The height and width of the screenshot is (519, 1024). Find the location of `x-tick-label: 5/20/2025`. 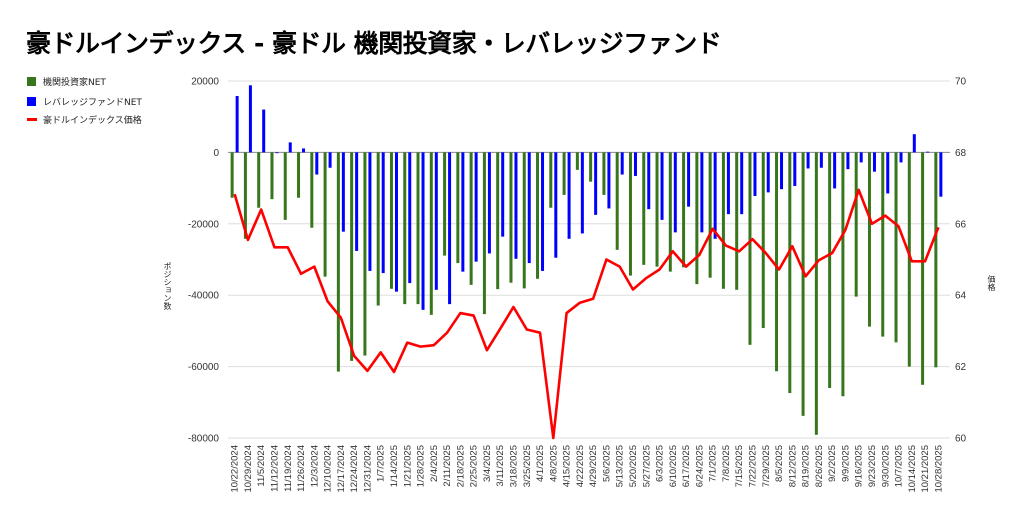

x-tick-label: 5/20/2025 is located at coordinates (633, 466).